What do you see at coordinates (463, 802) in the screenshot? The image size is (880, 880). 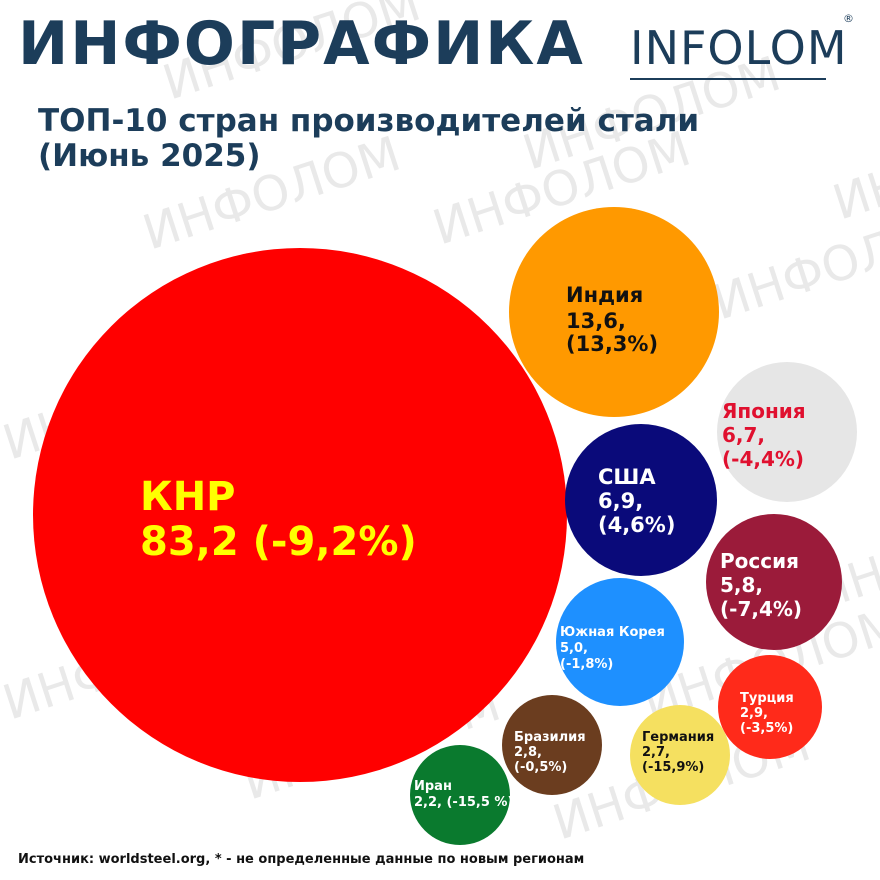 I see `bubble-value-label: 2,2, (-15,5 %)` at bounding box center [463, 802].